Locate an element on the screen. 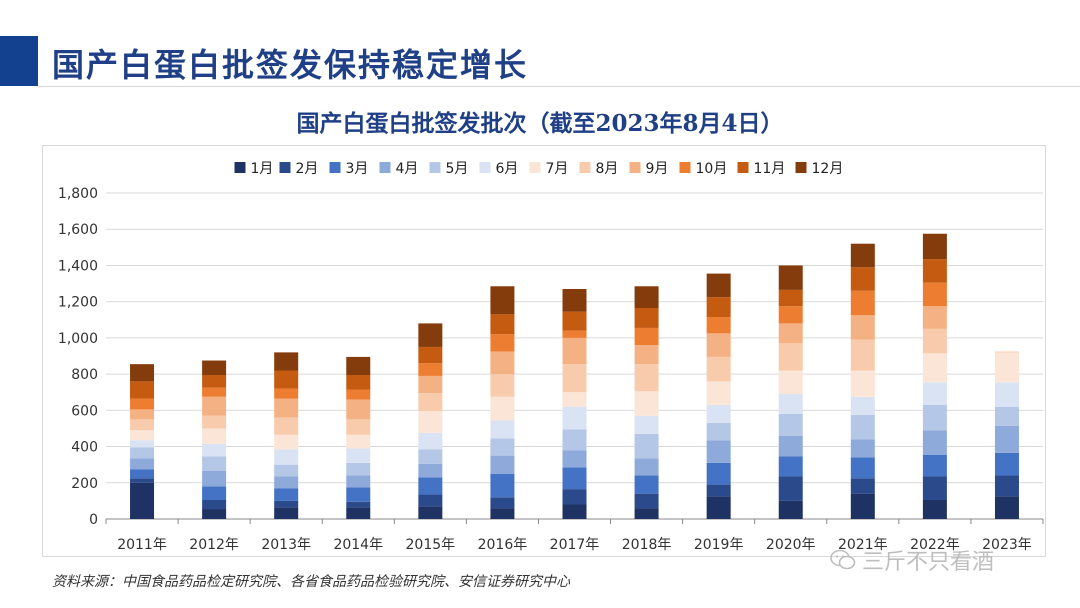 Image resolution: width=1080 pixels, height=608 pixels. legend-label: 12月 is located at coordinates (828, 169).